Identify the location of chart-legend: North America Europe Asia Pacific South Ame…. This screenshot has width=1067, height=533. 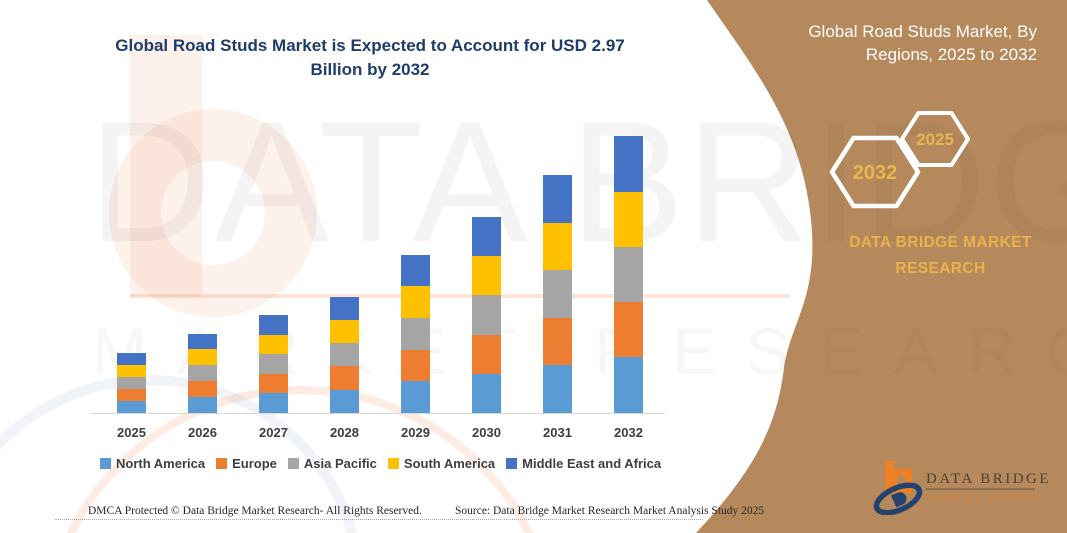
(380, 463).